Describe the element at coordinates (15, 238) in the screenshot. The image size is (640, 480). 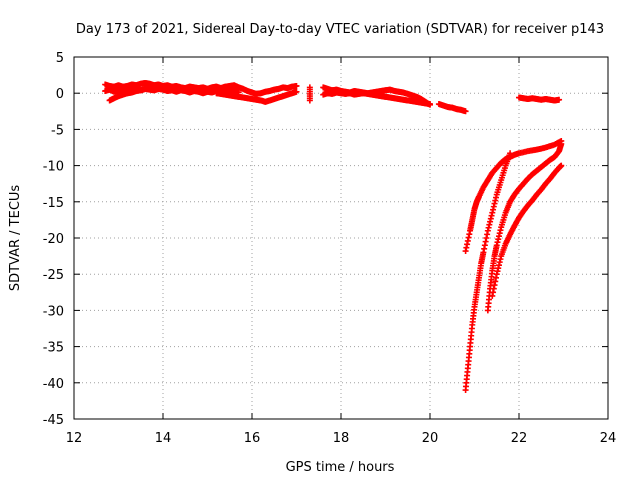
I see `y-axis-label: SDTVAR / TECUs` at that location.